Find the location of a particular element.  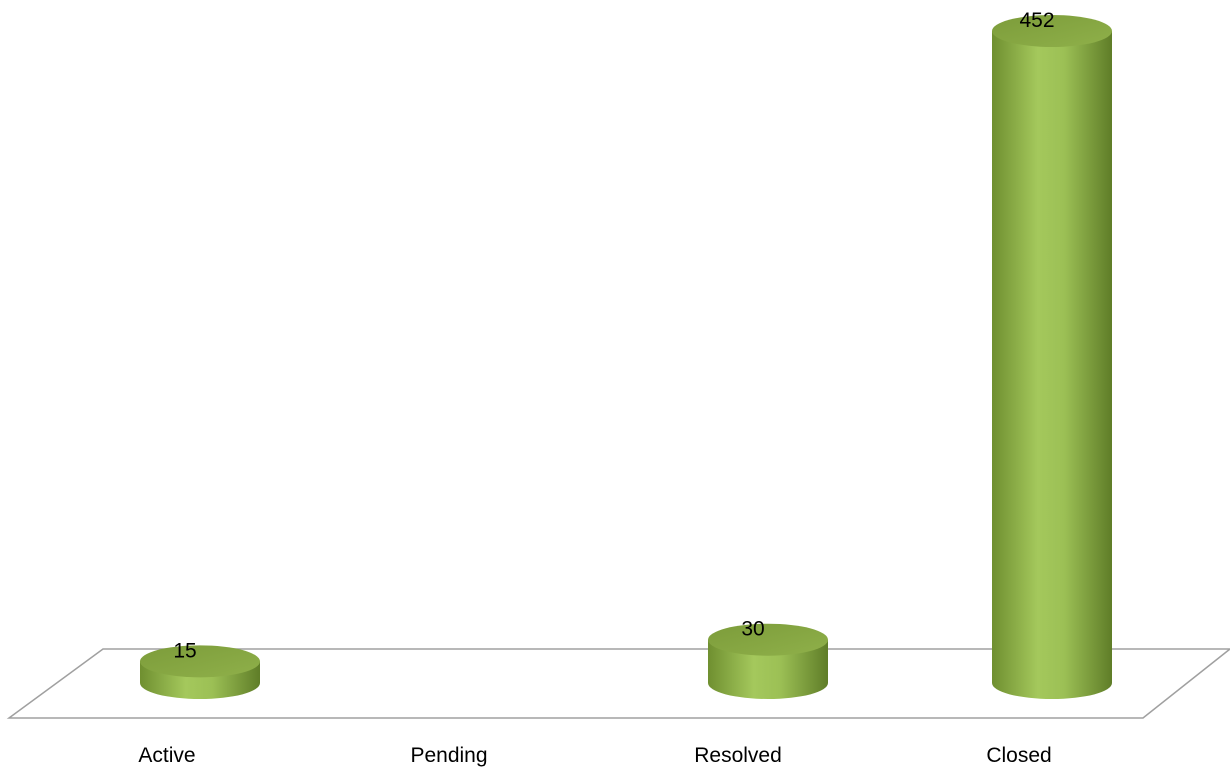

bar-closed is located at coordinates (1052, 357).